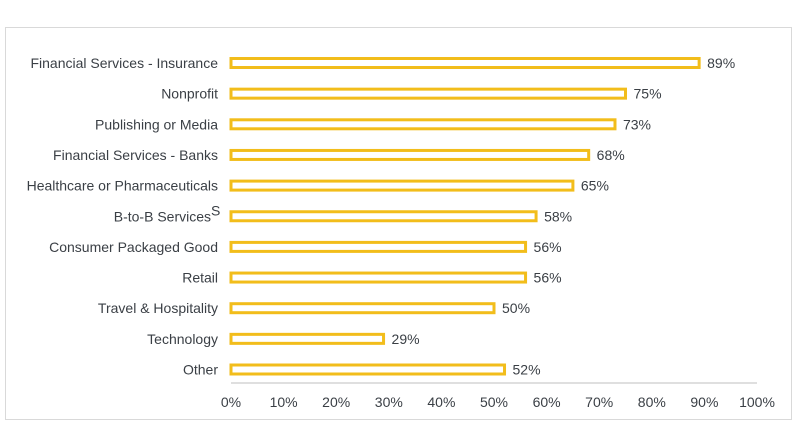 Image resolution: width=800 pixels, height=445 pixels. Describe the element at coordinates (122, 186) in the screenshot. I see `category-label-healthcare-or-pharmaceuticals: Healthcare or Pharmaceuticals` at that location.